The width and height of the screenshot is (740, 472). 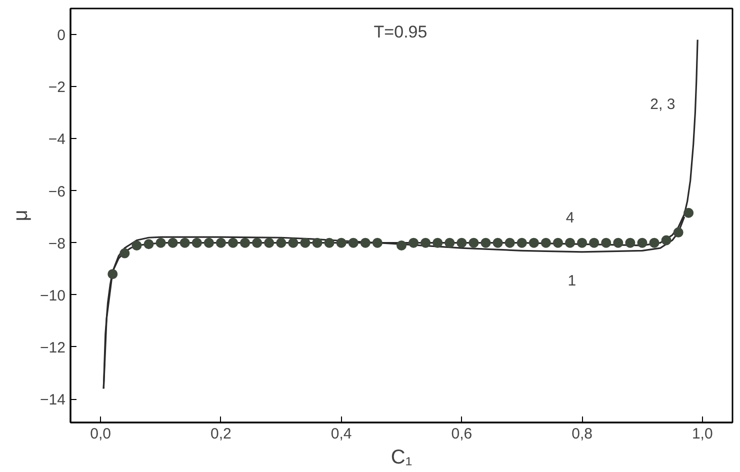 I want to click on x-tick-label: 0,4, so click(x=341, y=434).